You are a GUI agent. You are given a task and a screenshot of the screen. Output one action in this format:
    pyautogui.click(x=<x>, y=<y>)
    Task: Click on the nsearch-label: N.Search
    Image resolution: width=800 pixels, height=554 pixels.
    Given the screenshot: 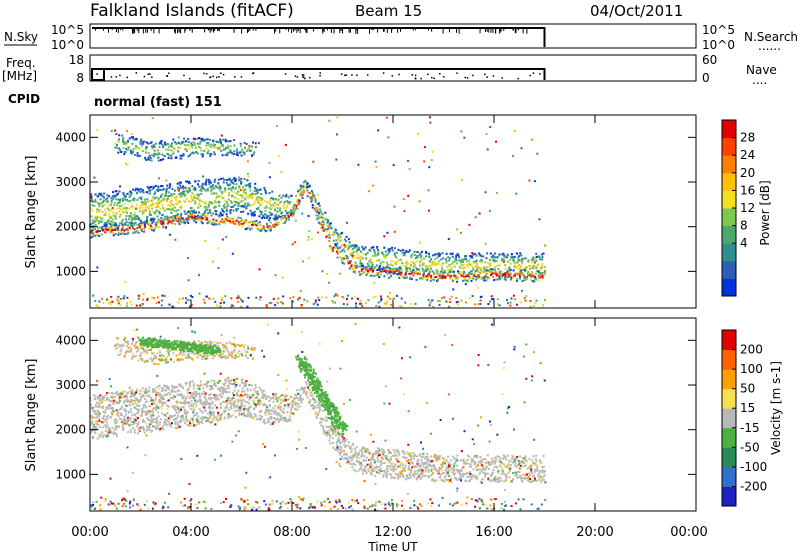 What is the action you would take?
    pyautogui.click(x=771, y=37)
    